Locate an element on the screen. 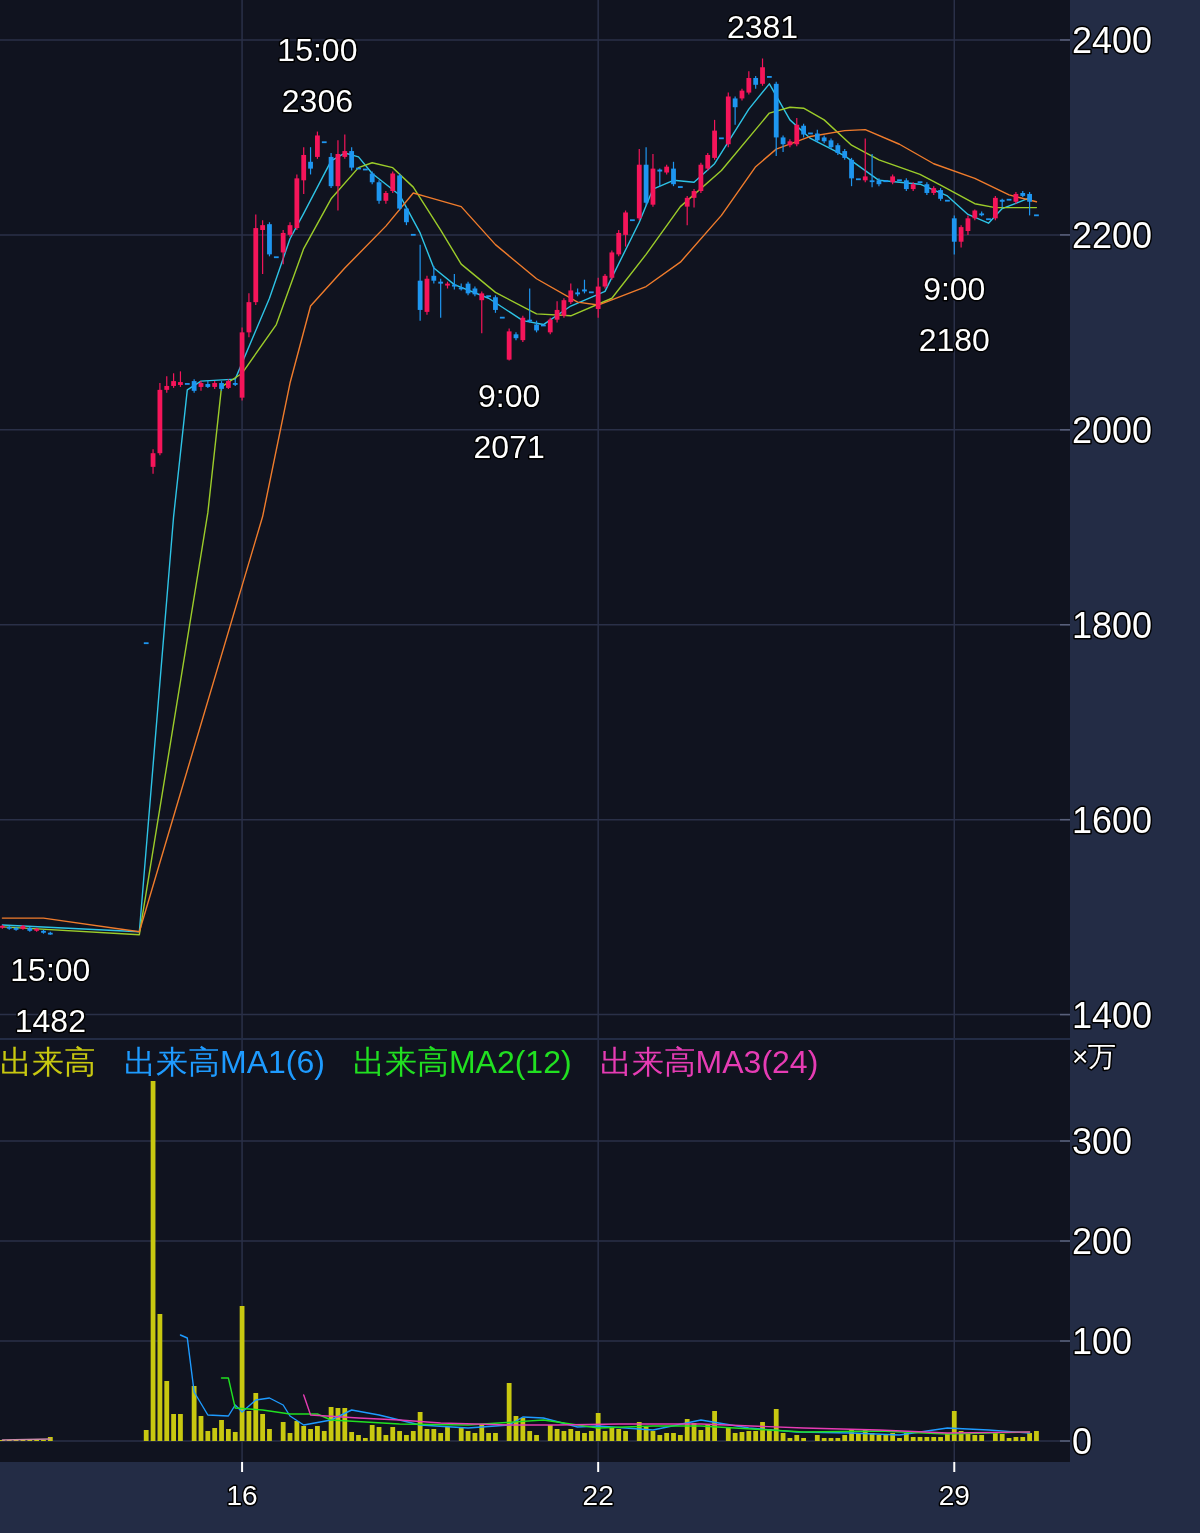  annotation: 9:00 2071 is located at coordinates (509, 421).